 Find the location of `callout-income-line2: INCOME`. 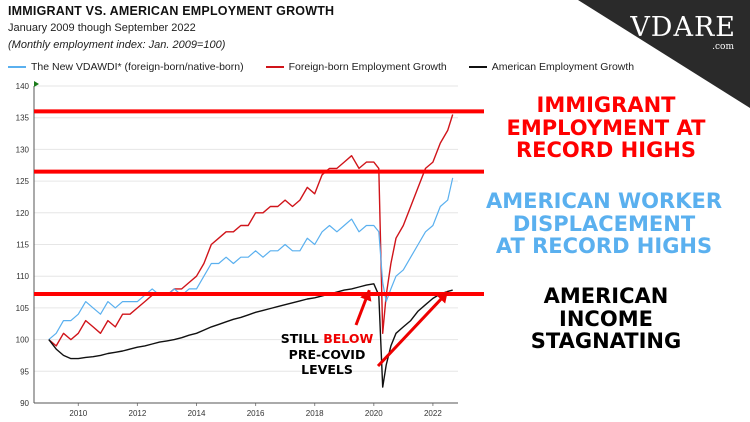

callout-income-line2: INCOME is located at coordinates (606, 318).